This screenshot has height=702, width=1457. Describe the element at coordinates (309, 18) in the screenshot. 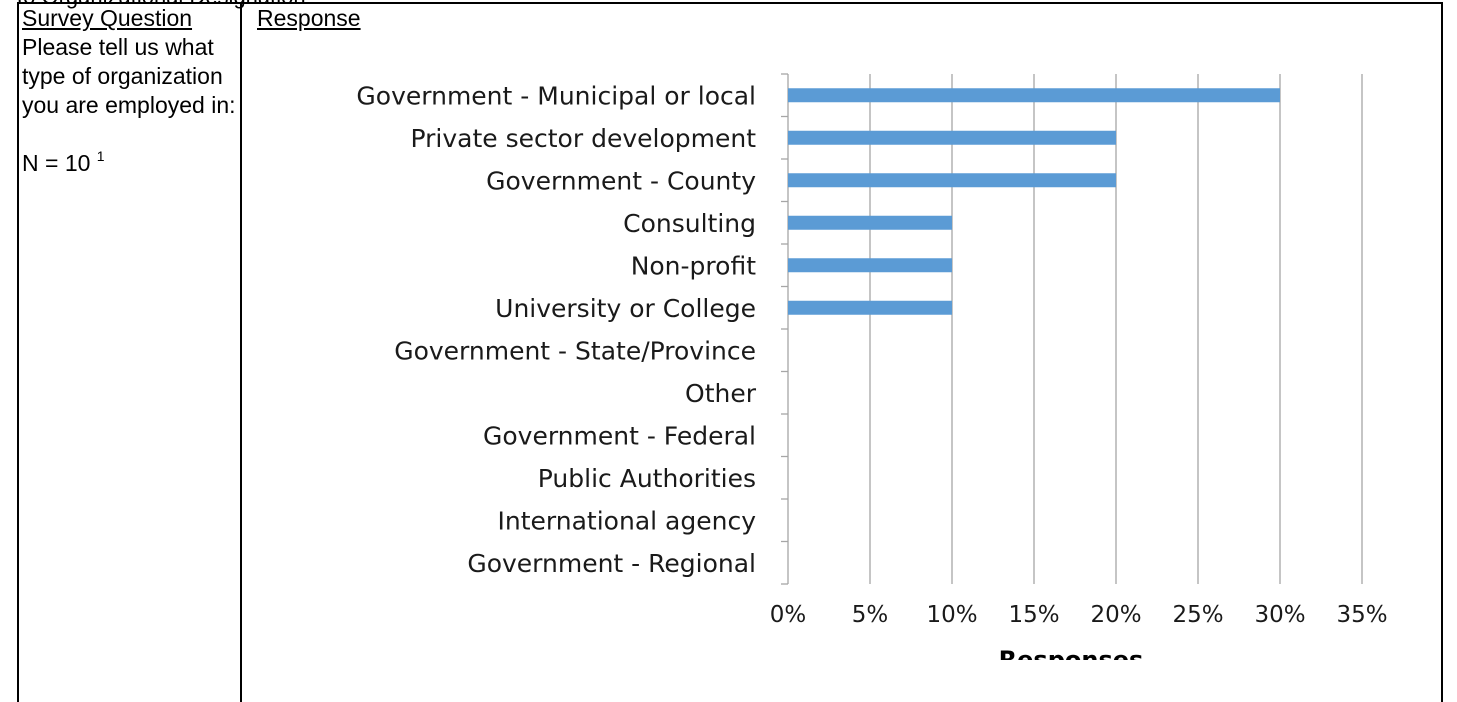

I see `response-heading: Response` at that location.